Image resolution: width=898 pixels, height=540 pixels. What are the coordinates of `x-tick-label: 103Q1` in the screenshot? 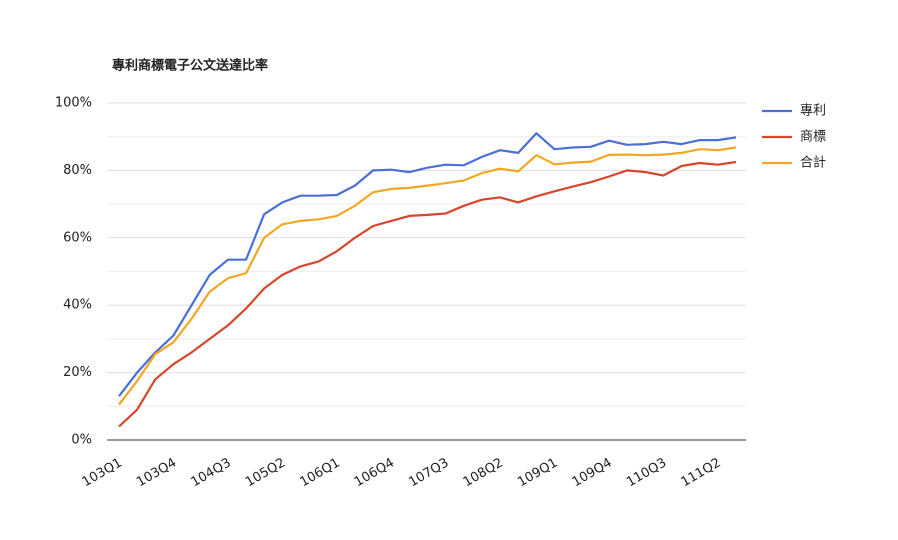 It's located at (102, 473).